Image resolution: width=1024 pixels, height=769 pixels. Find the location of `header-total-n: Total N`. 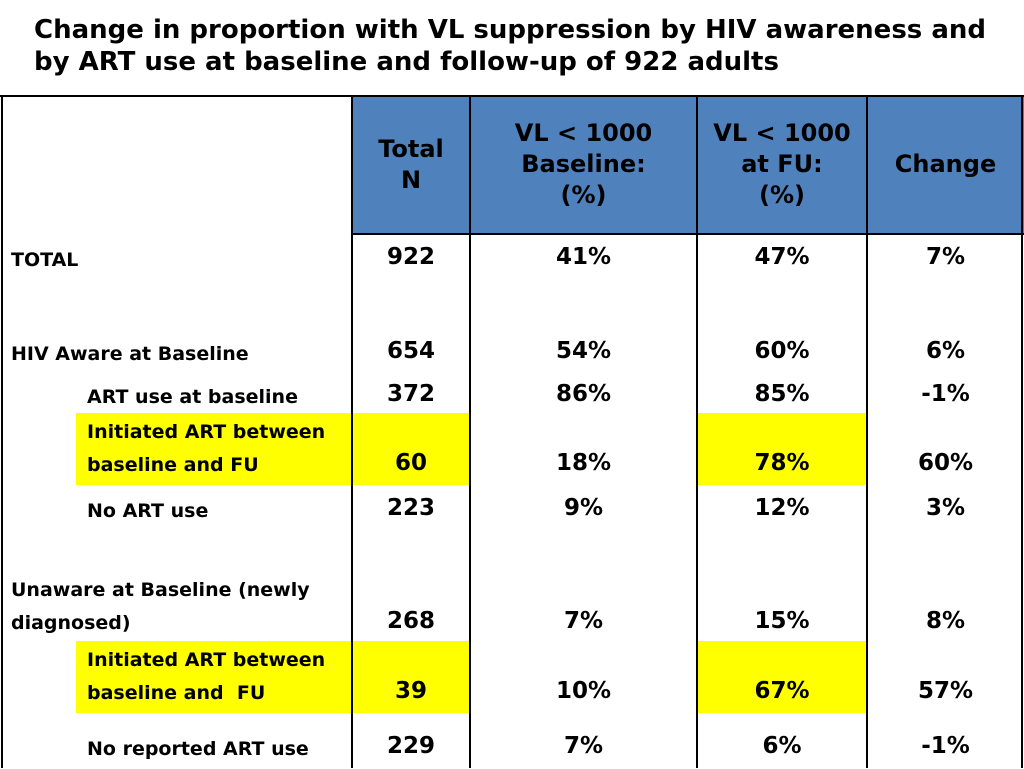

header-total-n: Total N is located at coordinates (411, 164).